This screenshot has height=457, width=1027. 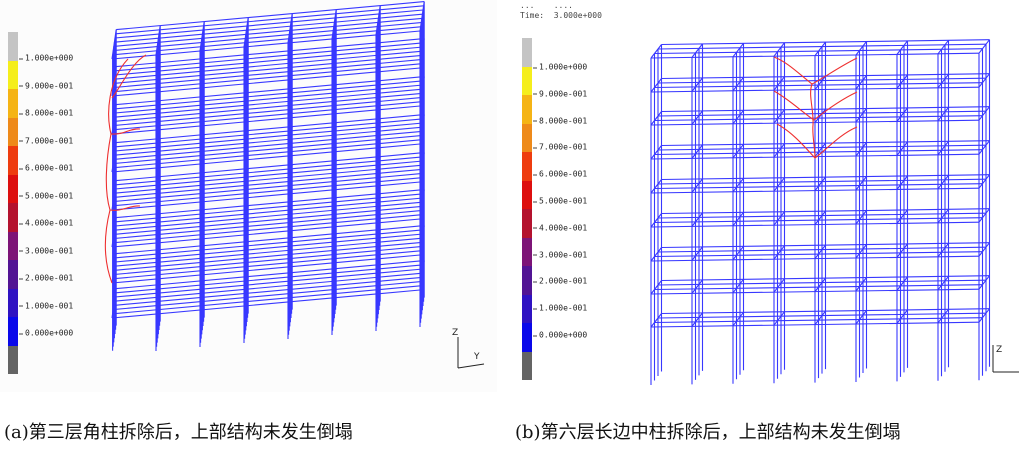 I want to click on deformed-column, so click(x=116, y=171).